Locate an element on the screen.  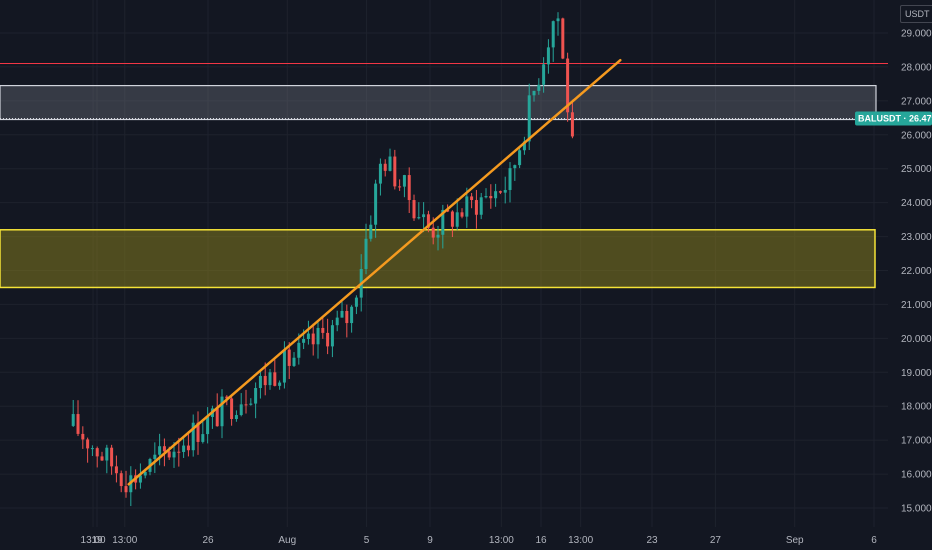
price-tick-label: 29.000 is located at coordinates (916, 34).